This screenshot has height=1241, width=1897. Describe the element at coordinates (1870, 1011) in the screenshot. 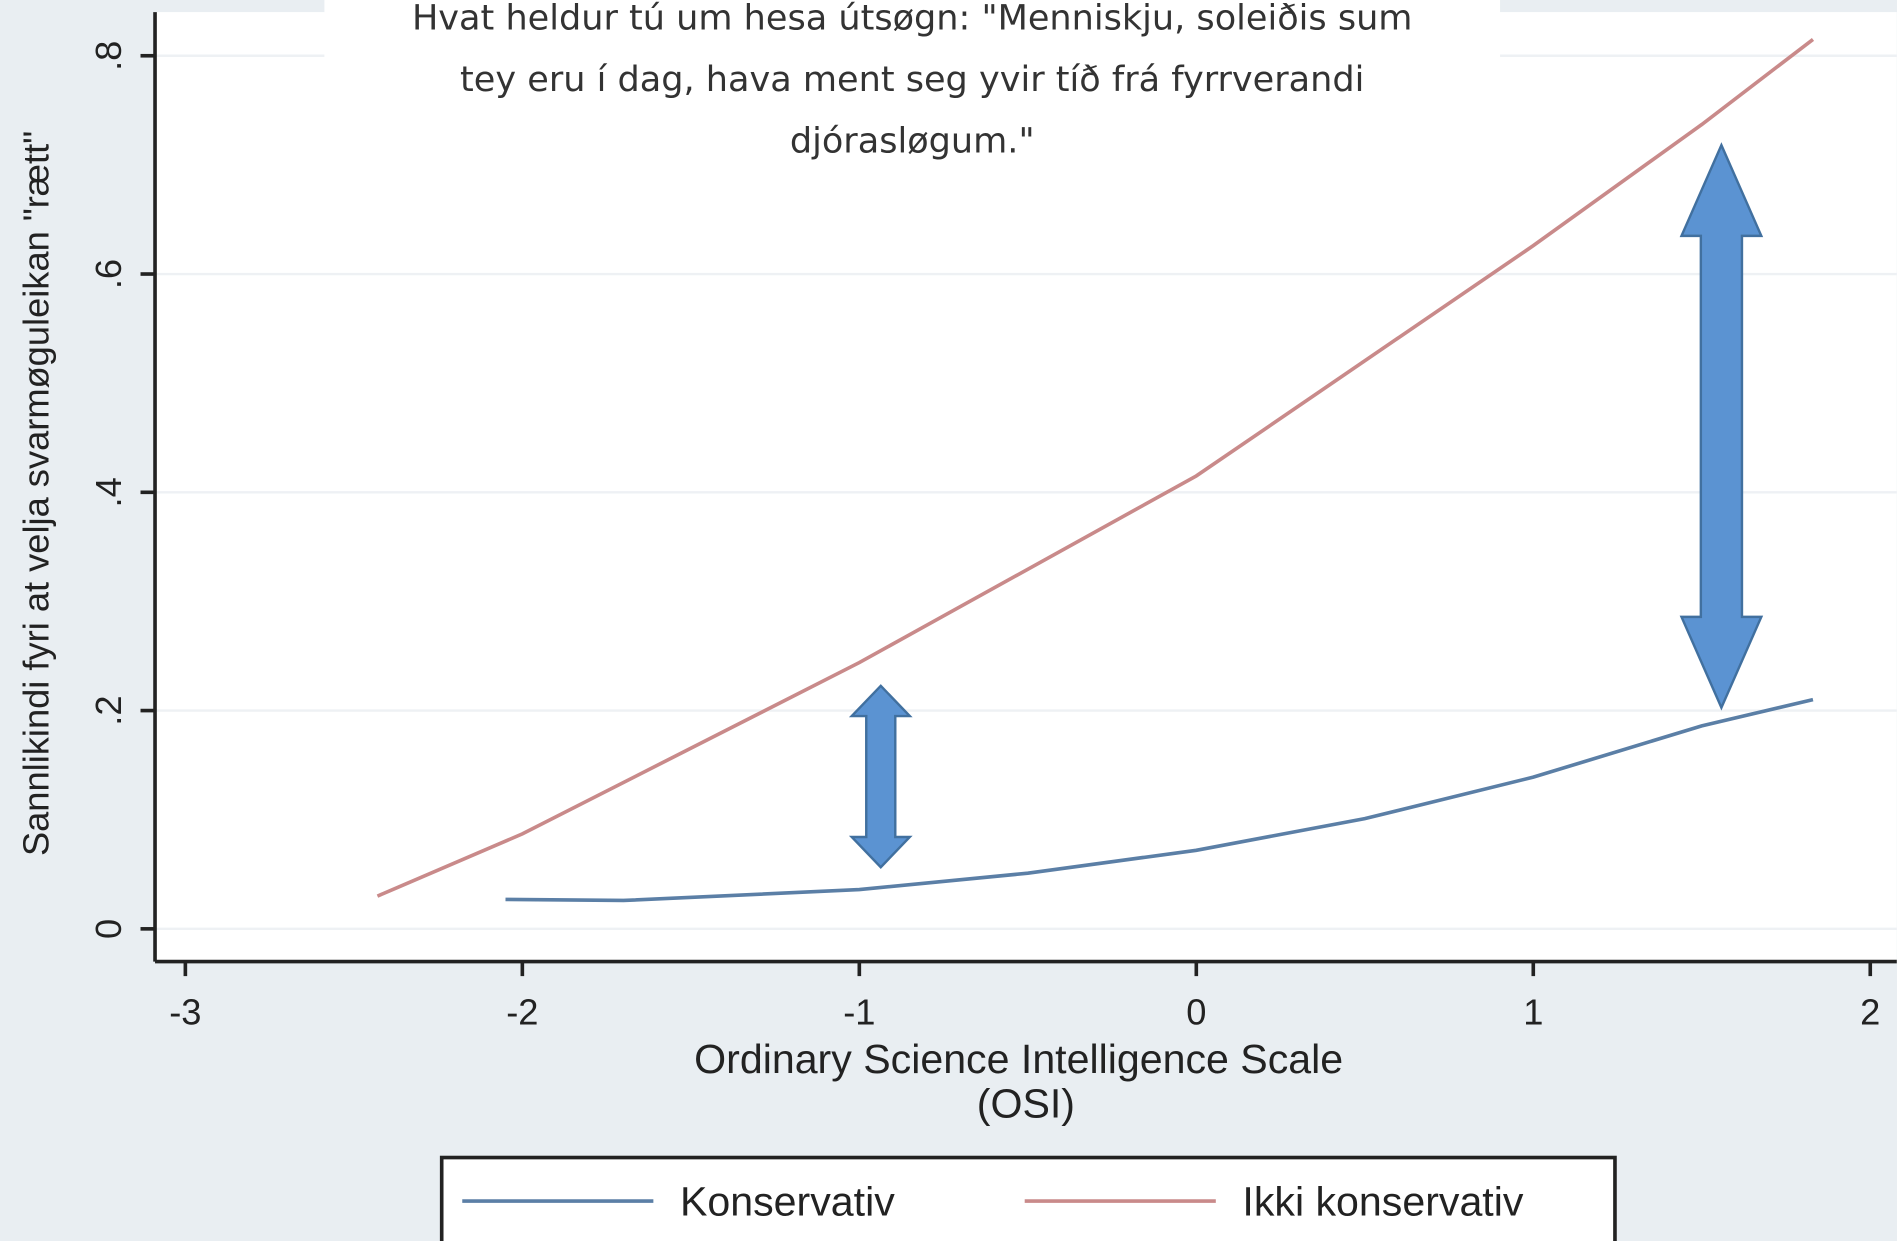

I see `x-tick-label: 2` at that location.